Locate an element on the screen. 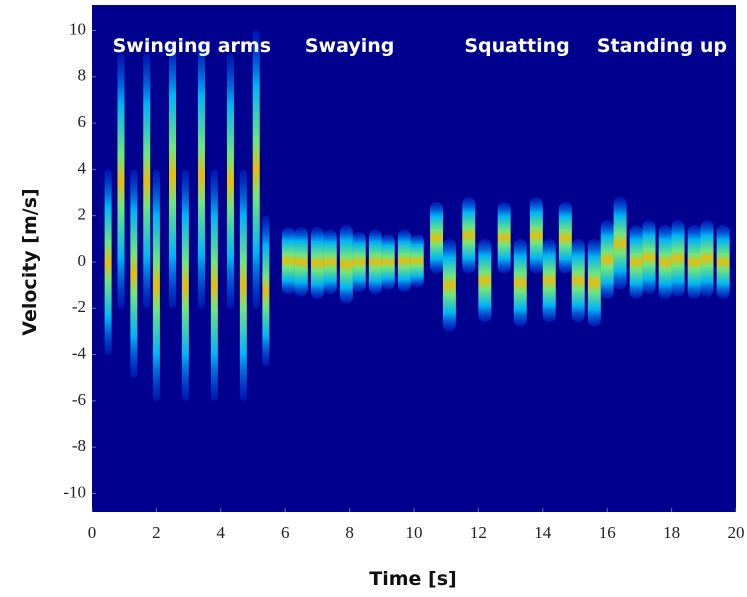 This screenshot has width=747, height=597. y-tick-label: -2 is located at coordinates (79, 306).